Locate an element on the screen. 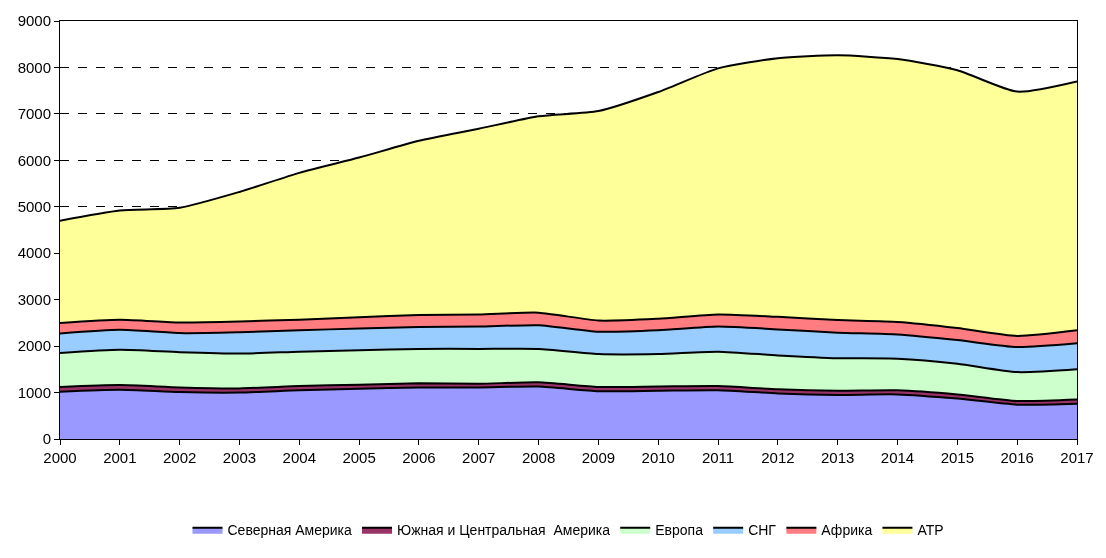 The height and width of the screenshot is (558, 1106). y-tick-label: 7000 is located at coordinates (34, 114).